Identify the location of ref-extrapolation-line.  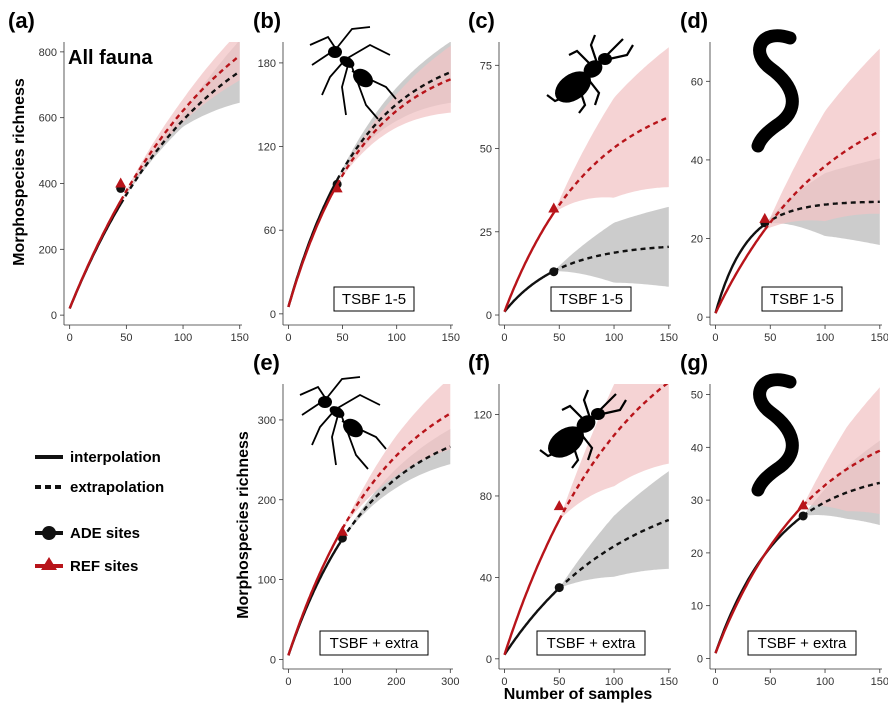
(613, 452).